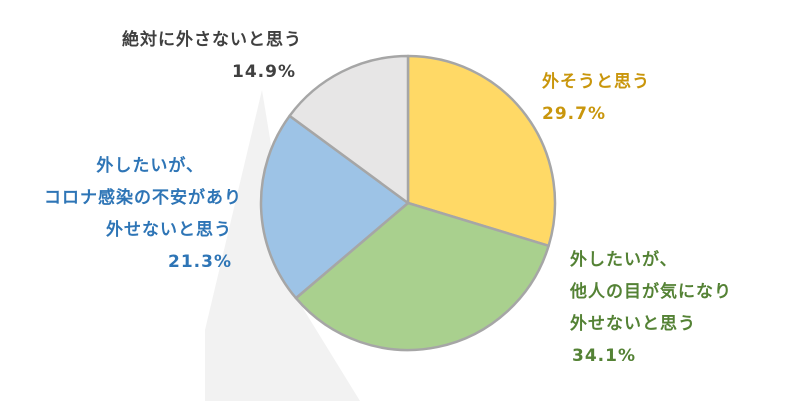  Describe the element at coordinates (651, 292) in the screenshot. I see `slice-label-others-line: 他人の目が気になり` at that location.